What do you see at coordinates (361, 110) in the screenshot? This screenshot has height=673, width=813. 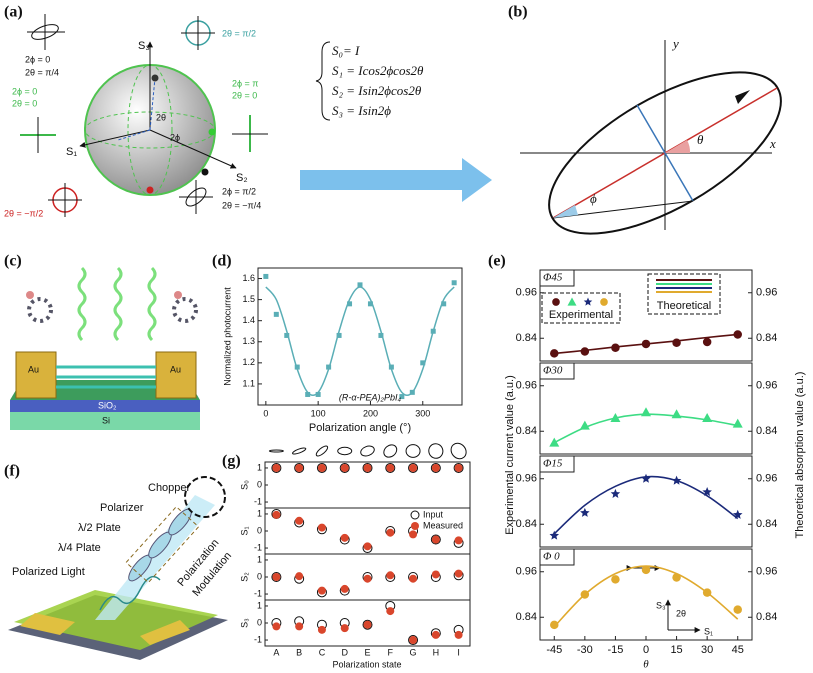 I see `equation: S₃ = Isin2ϕ` at bounding box center [361, 110].